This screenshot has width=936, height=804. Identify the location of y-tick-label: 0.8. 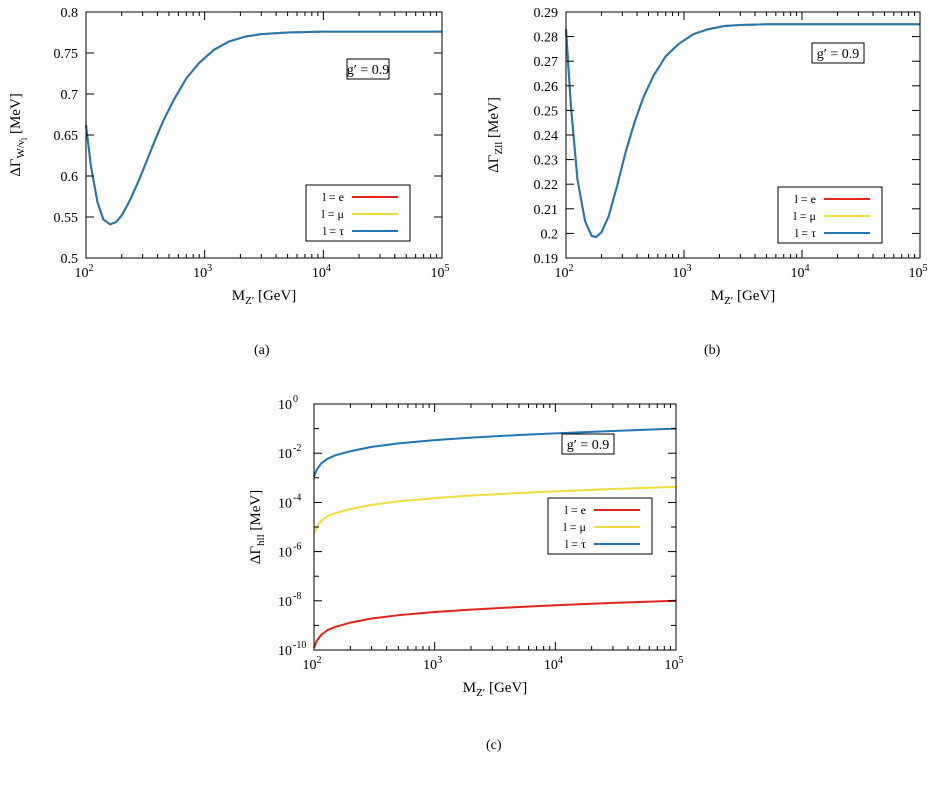
(70, 13).